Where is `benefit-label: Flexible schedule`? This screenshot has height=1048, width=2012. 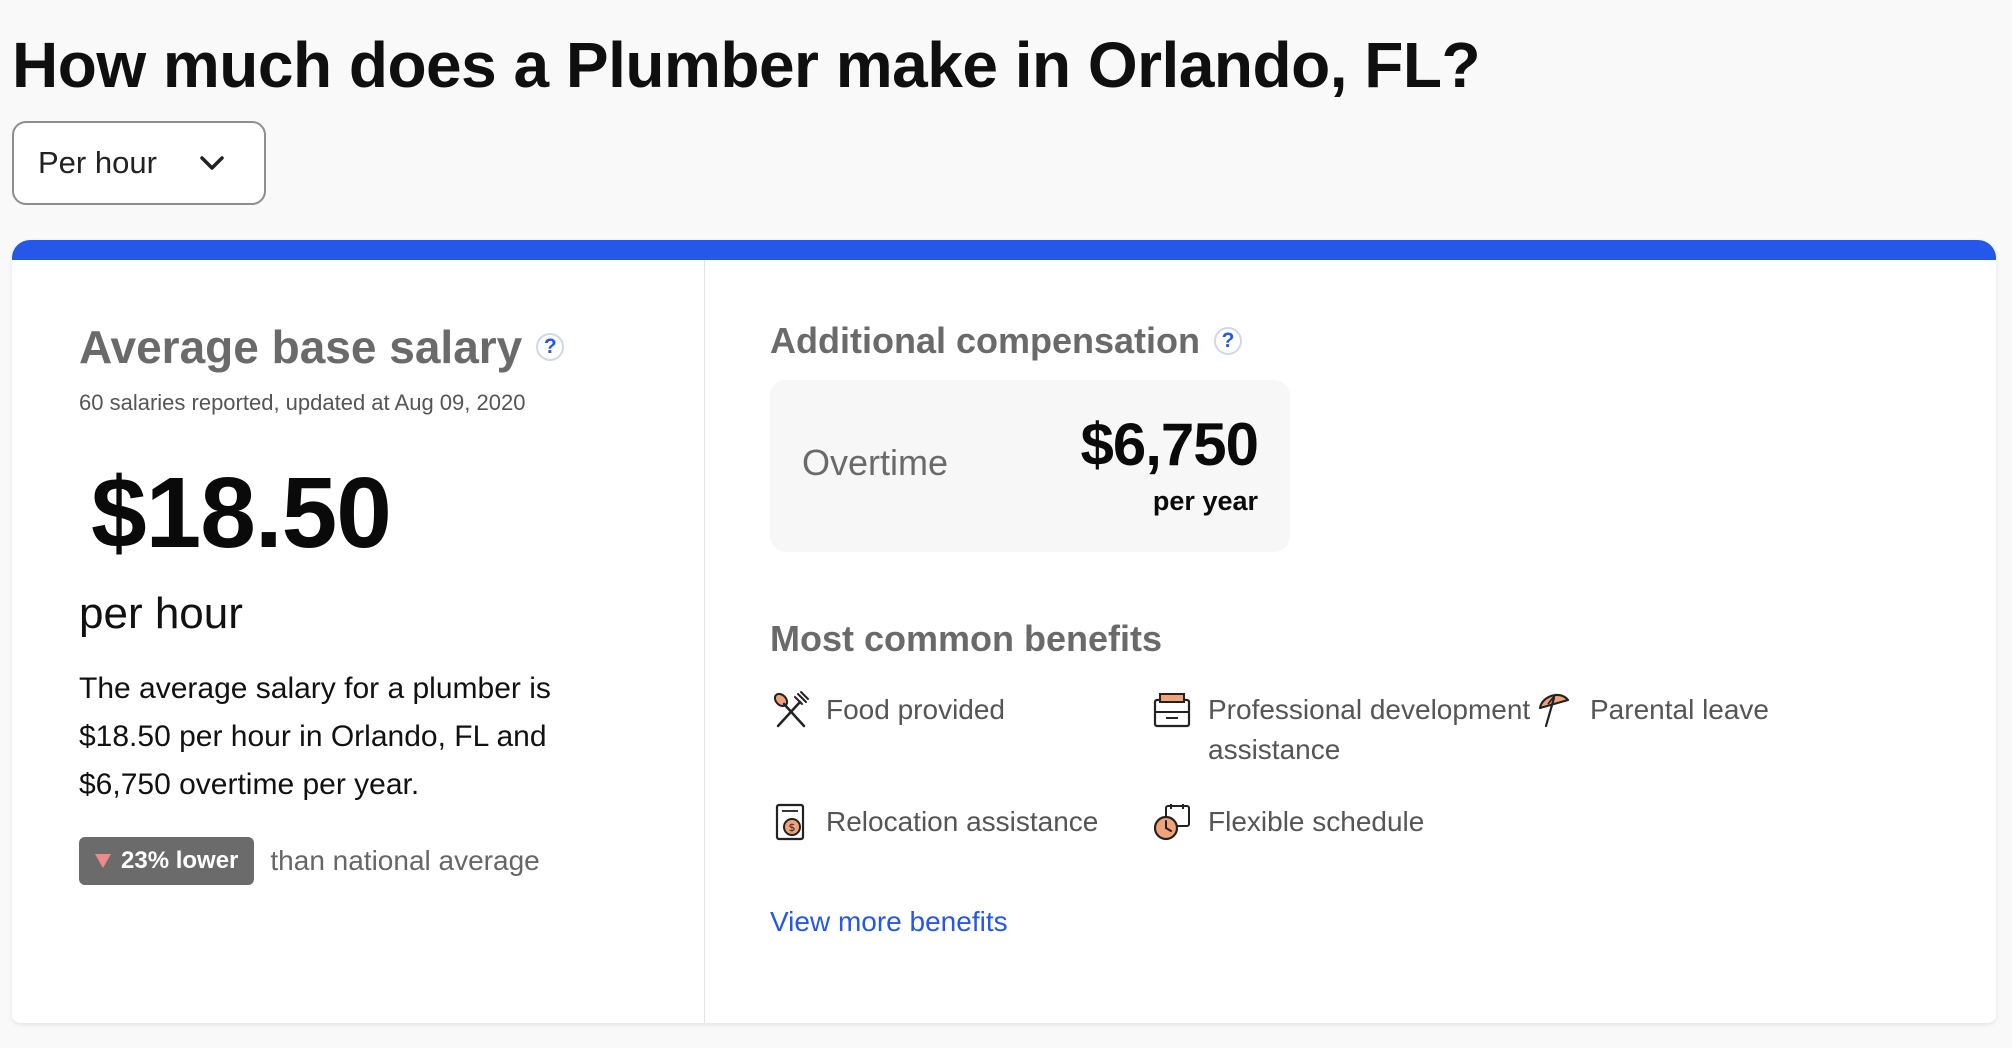 benefit-label: Flexible schedule is located at coordinates (1316, 821).